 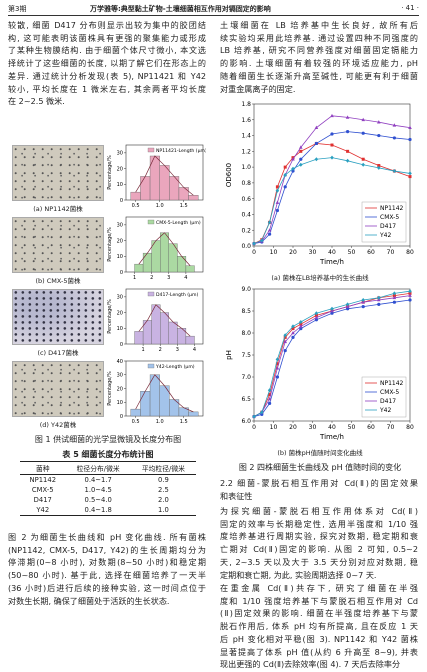 What do you see at coordinates (107, 37) in the screenshot?
I see `text-line: 构, 这可能表明该菌株具有更强的聚集能力或形成` at bounding box center [107, 37].